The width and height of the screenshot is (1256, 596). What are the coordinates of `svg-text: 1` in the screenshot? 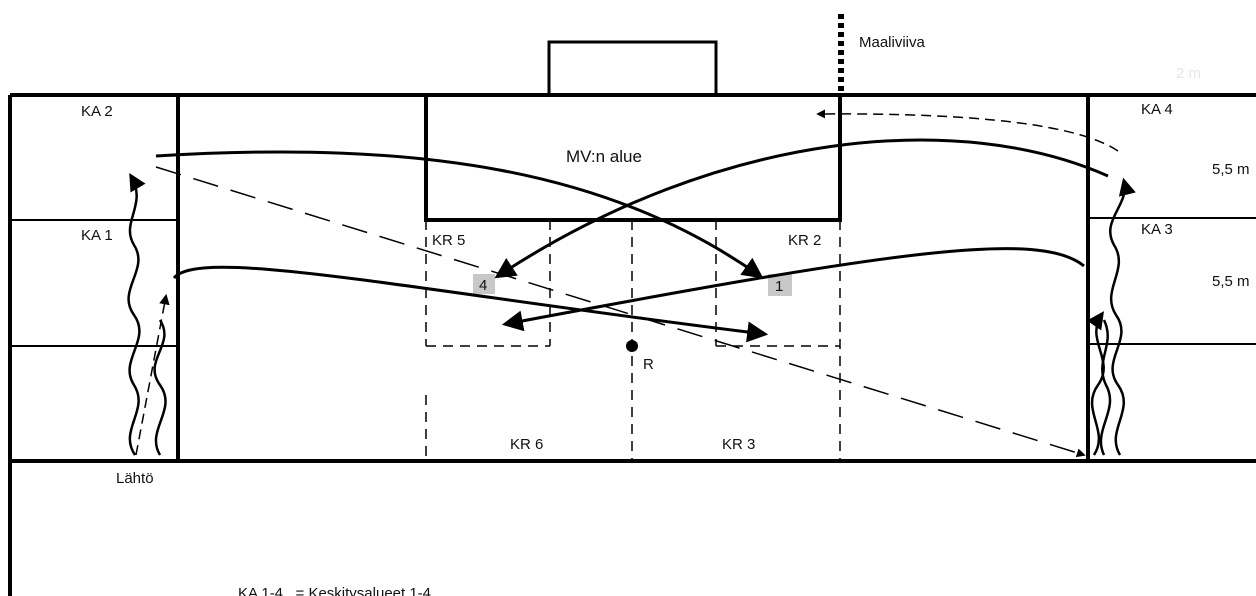 It's located at (779, 286).